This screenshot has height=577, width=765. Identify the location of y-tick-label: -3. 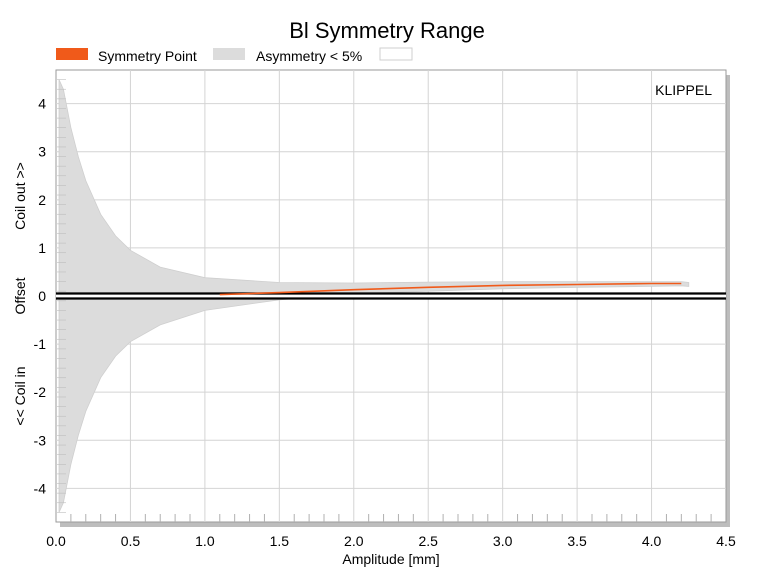
(40, 440).